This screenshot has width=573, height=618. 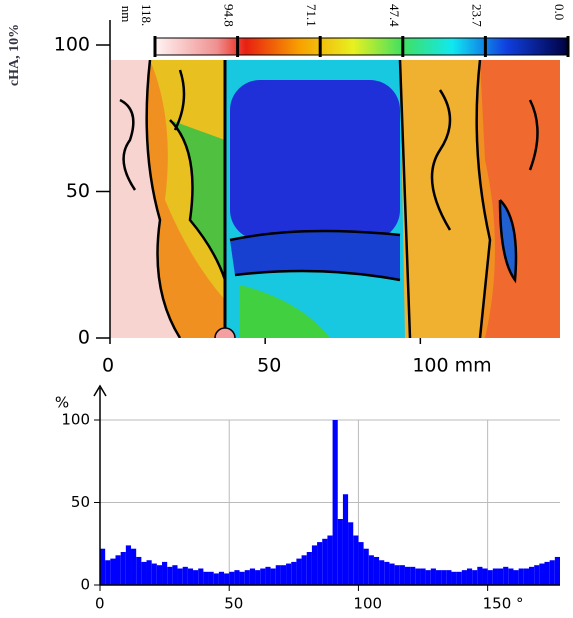 What do you see at coordinates (394, 15) in the screenshot?
I see `colorbar-tick-label: 47.4` at bounding box center [394, 15].